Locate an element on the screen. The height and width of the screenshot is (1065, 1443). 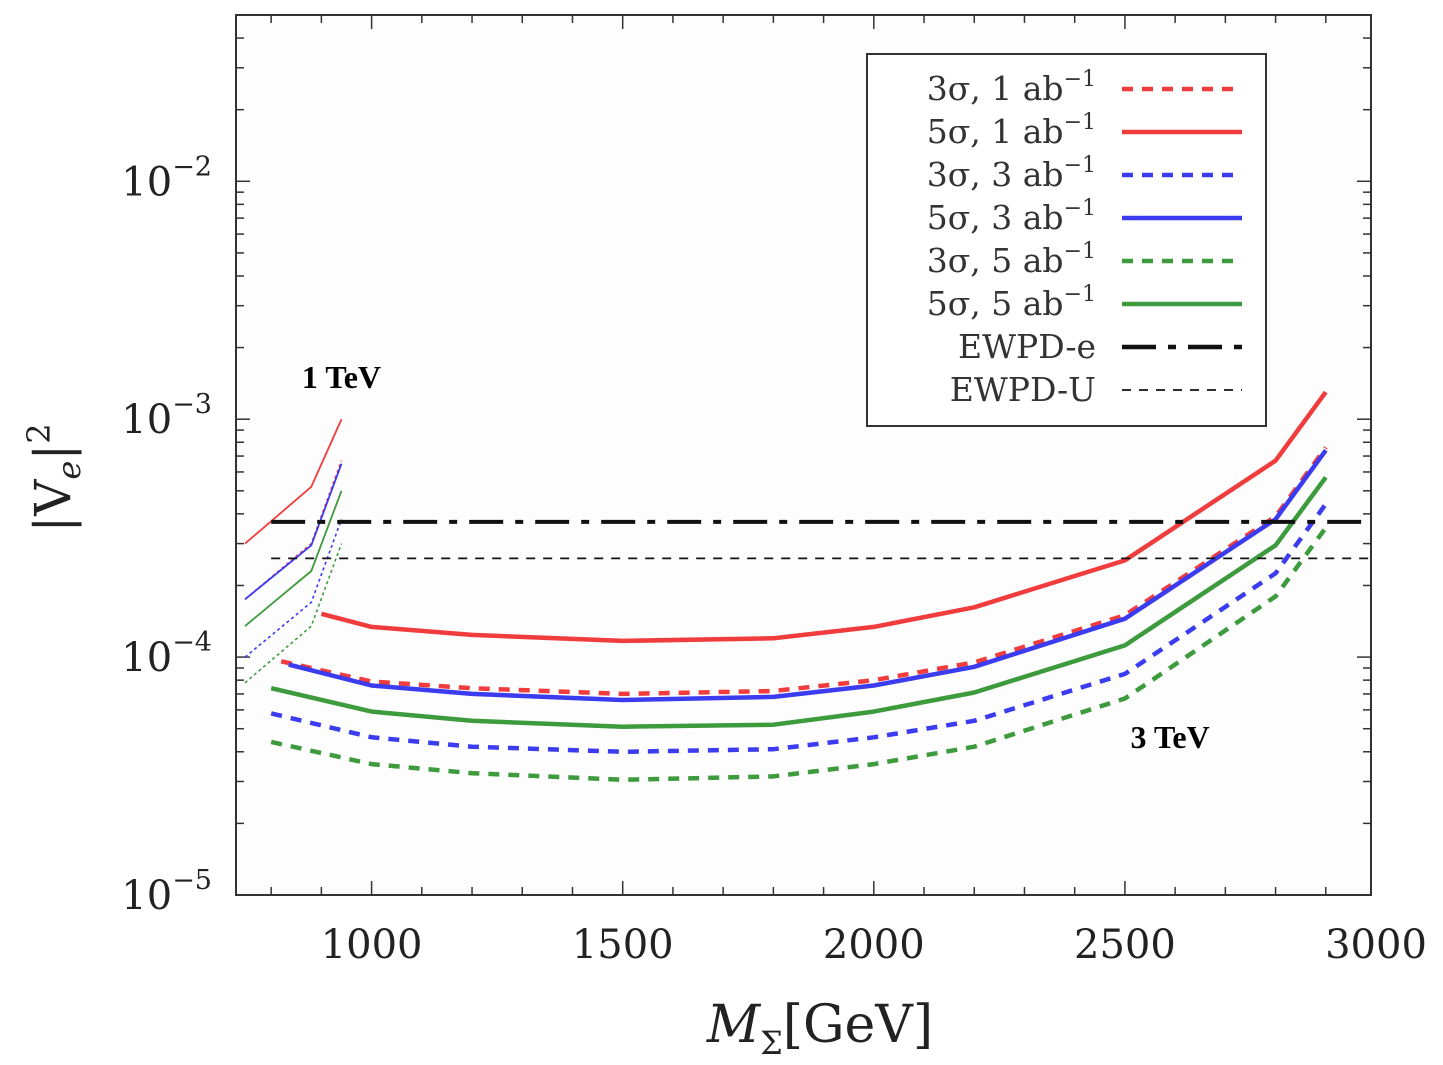
x-tick-labels: 1000 1500 2000 2500 3000 is located at coordinates (874, 945).